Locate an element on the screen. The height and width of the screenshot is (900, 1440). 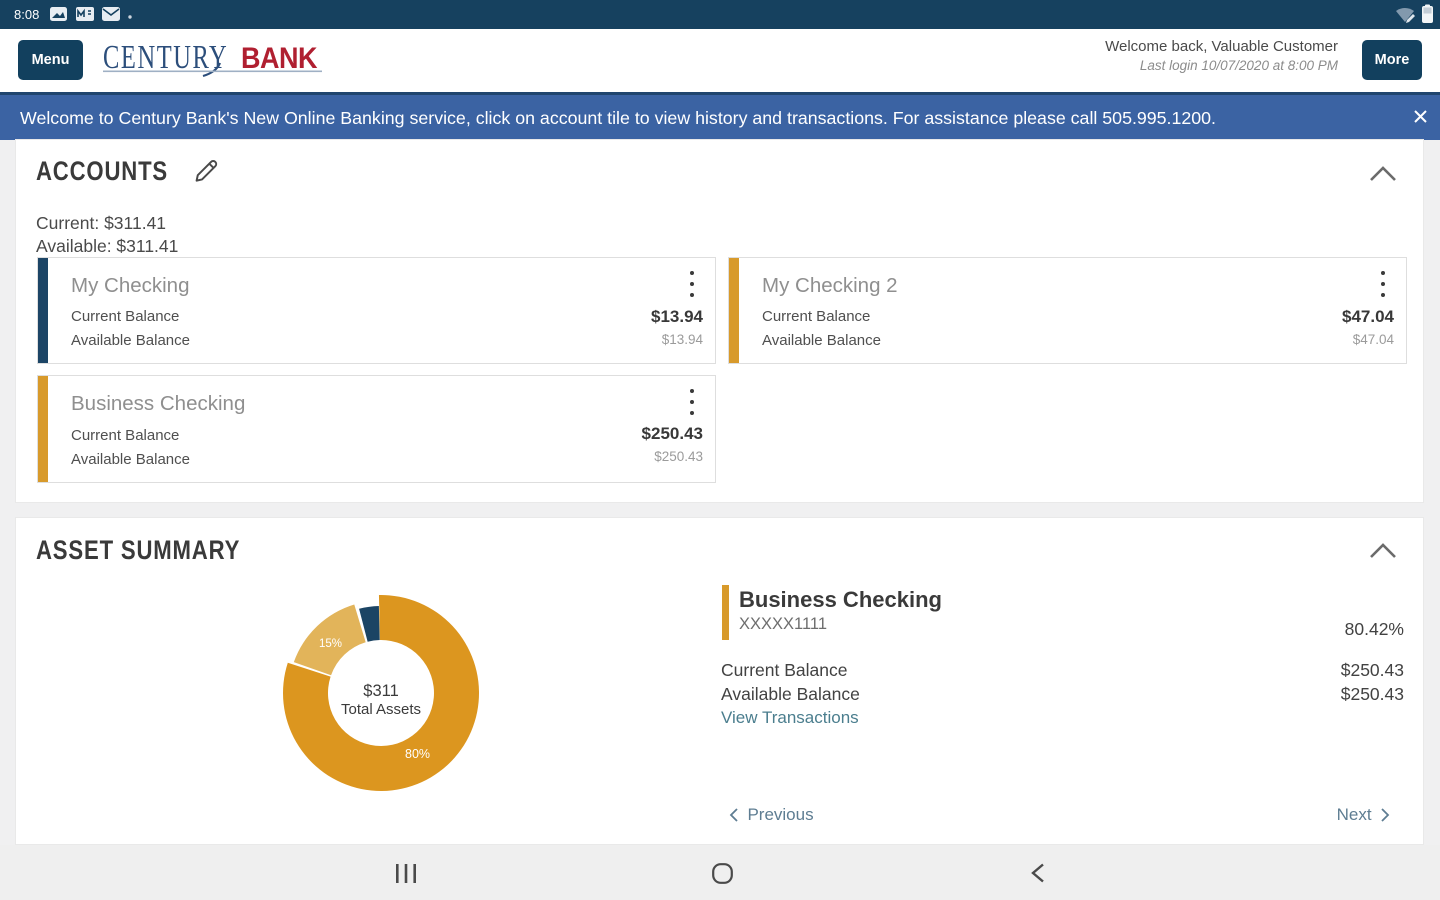
svg-text: $311 is located at coordinates (380, 691).